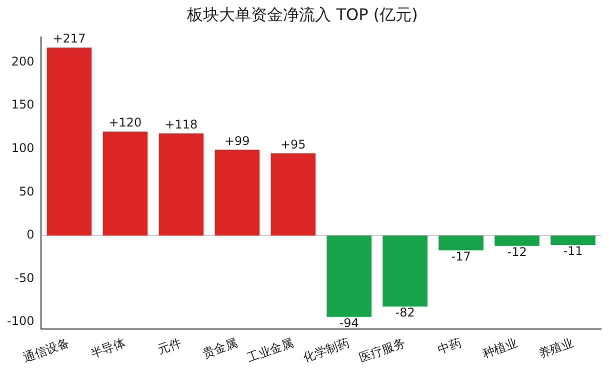 The width and height of the screenshot is (609, 369). I want to click on data-label: -17, so click(461, 256).